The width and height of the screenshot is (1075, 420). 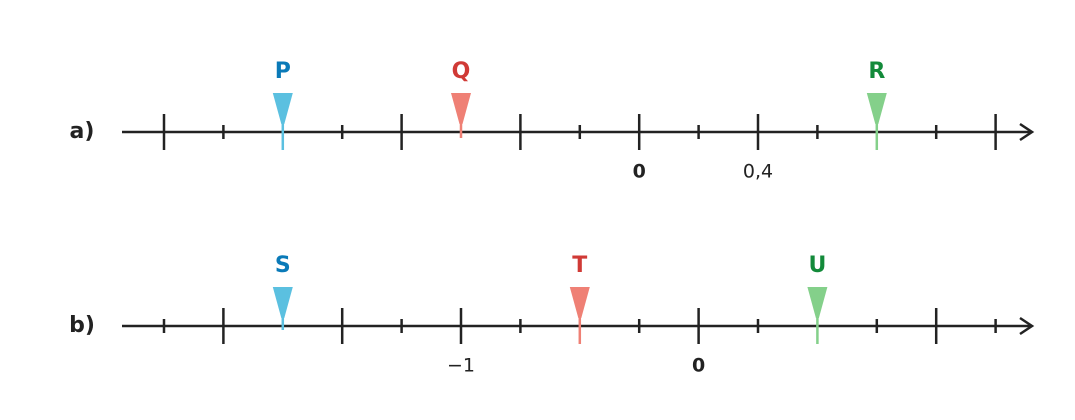 I want to click on tick-label: −1, so click(x=461, y=366).